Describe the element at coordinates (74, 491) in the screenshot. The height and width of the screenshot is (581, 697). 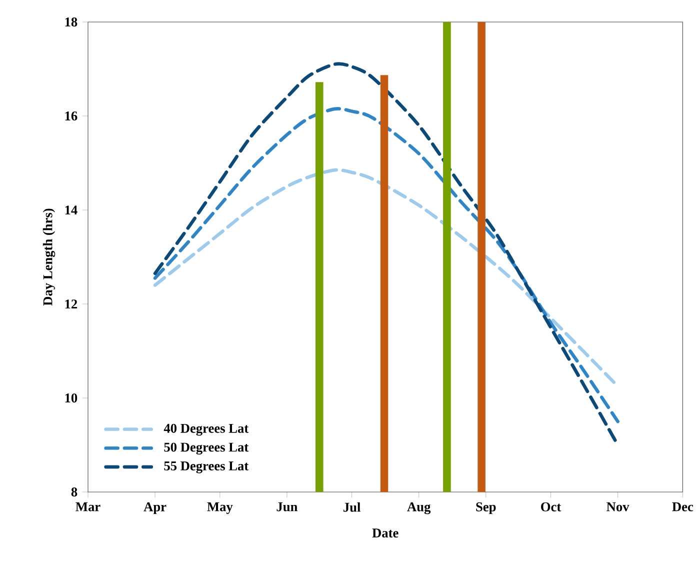
I see `y-tick-label: 8` at that location.